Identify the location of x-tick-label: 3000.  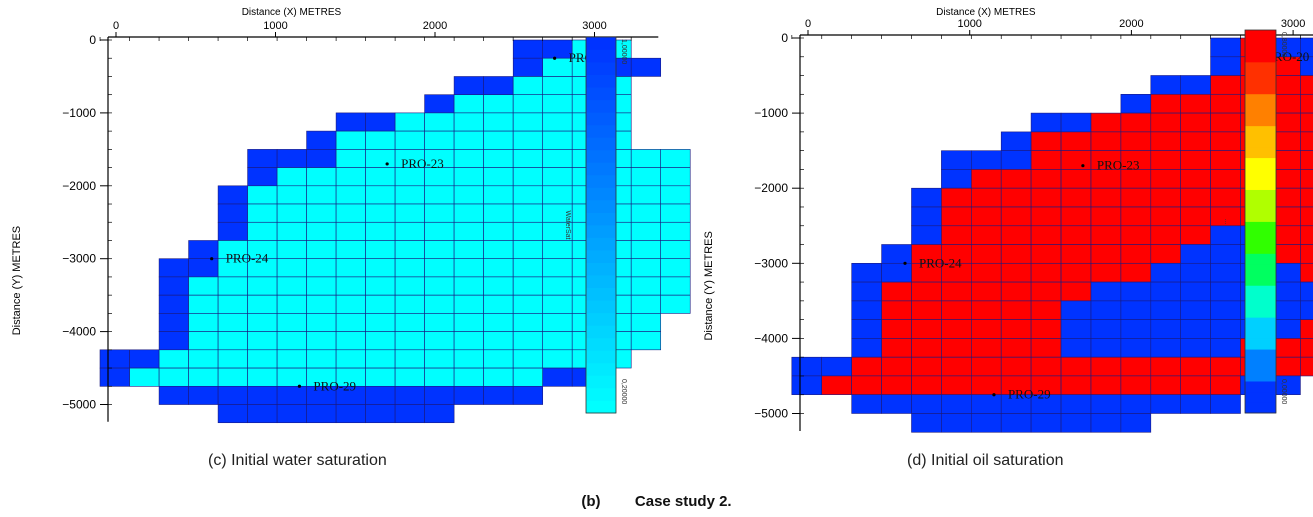
(1293, 24).